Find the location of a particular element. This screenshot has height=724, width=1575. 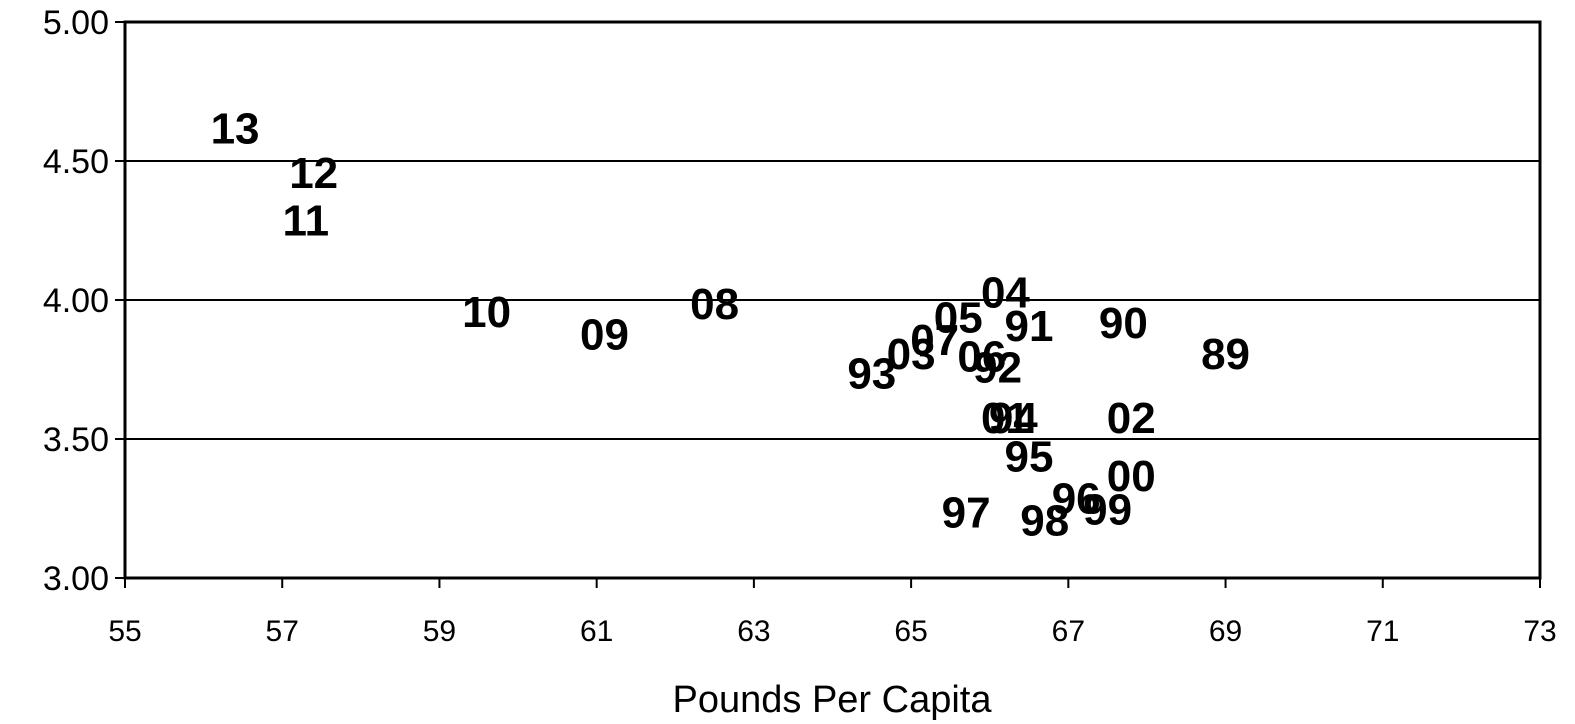

data-point-98: 98 is located at coordinates (1044, 521).